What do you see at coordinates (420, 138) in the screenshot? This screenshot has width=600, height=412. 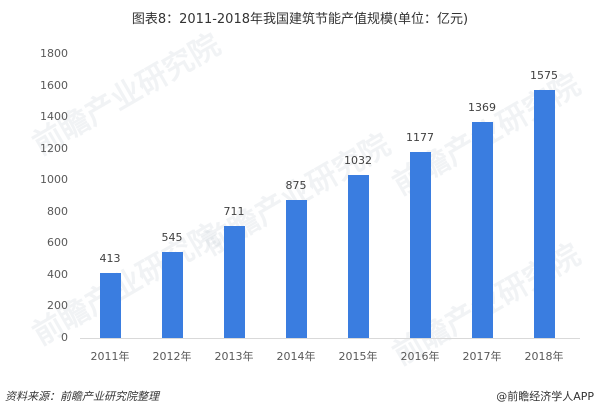 I see `value-label: 1177` at bounding box center [420, 138].